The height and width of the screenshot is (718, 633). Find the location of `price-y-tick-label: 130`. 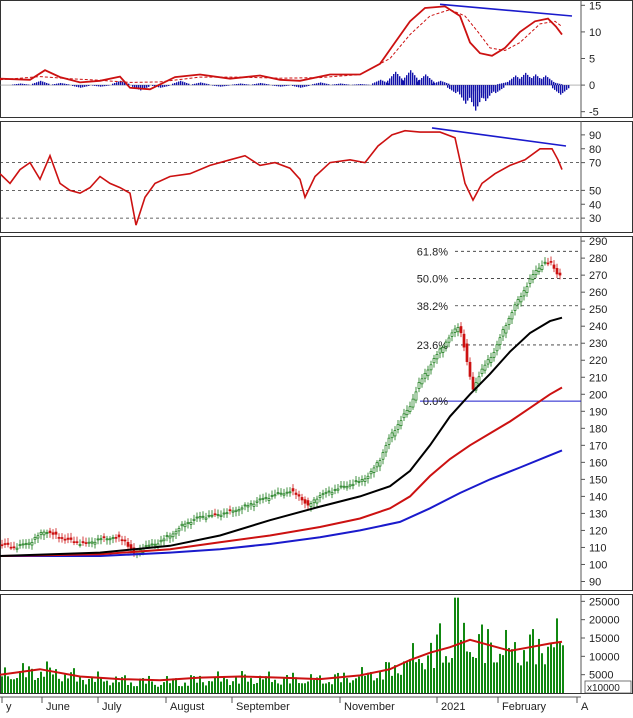

price-y-tick-label: 130 is located at coordinates (598, 514).